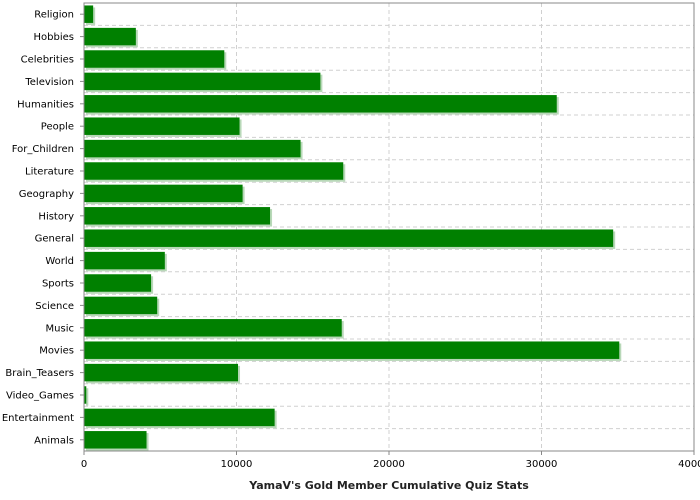 This screenshot has width=700, height=500. Describe the element at coordinates (389, 464) in the screenshot. I see `x-tick-label: 20000` at that location.